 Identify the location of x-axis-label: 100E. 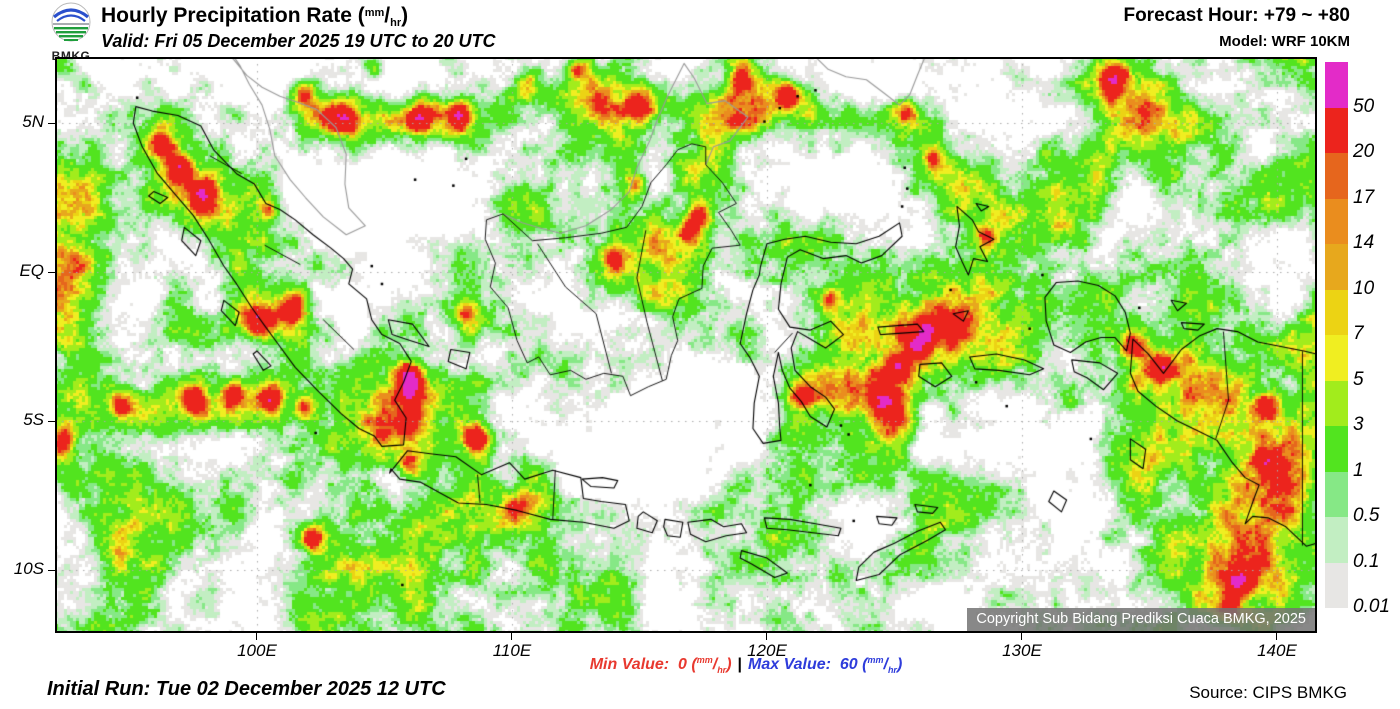
(257, 650).